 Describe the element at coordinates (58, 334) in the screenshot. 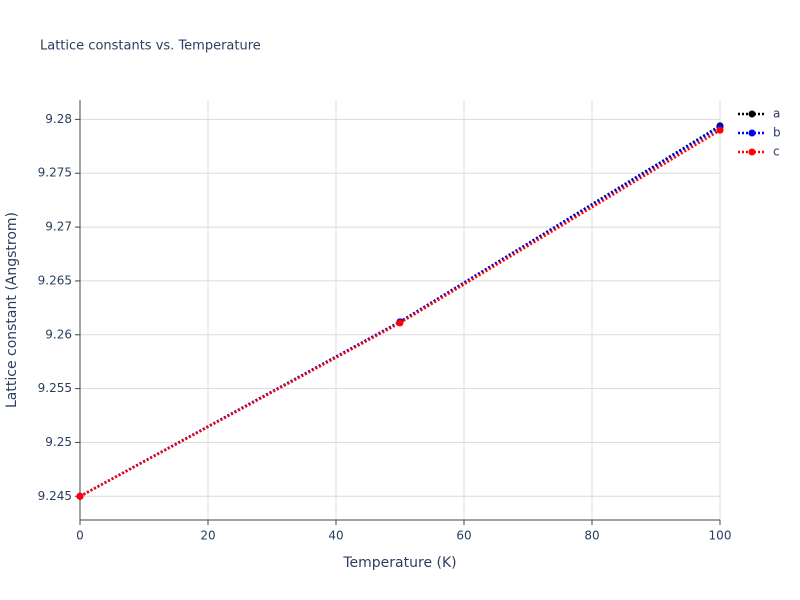

I see `y-tick-label: 9.26` at that location.